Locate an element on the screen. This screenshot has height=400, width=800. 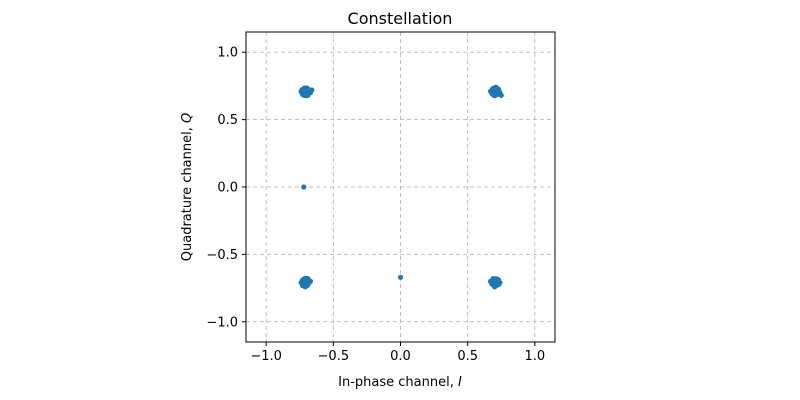
y-tick-label: 1.0 is located at coordinates (227, 53).